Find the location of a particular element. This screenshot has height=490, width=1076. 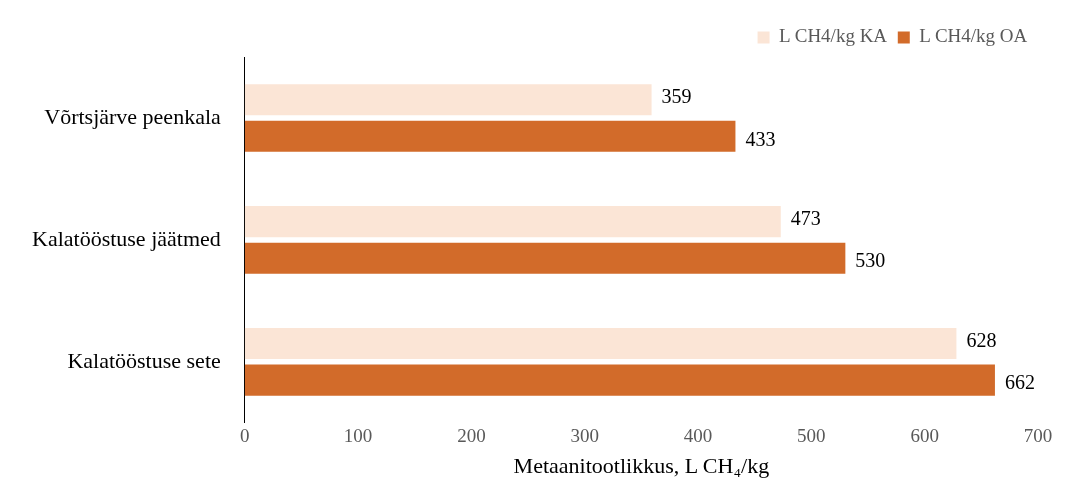

data-label: 473 is located at coordinates (805, 217).